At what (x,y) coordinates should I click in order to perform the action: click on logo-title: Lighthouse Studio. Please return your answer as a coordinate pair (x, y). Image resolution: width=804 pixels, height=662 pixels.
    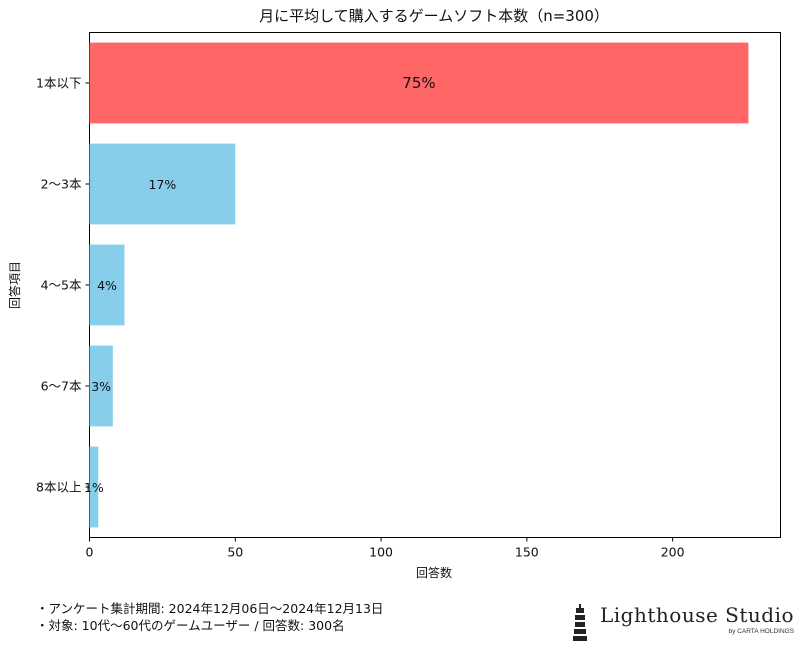
    Looking at the image, I should click on (697, 615).